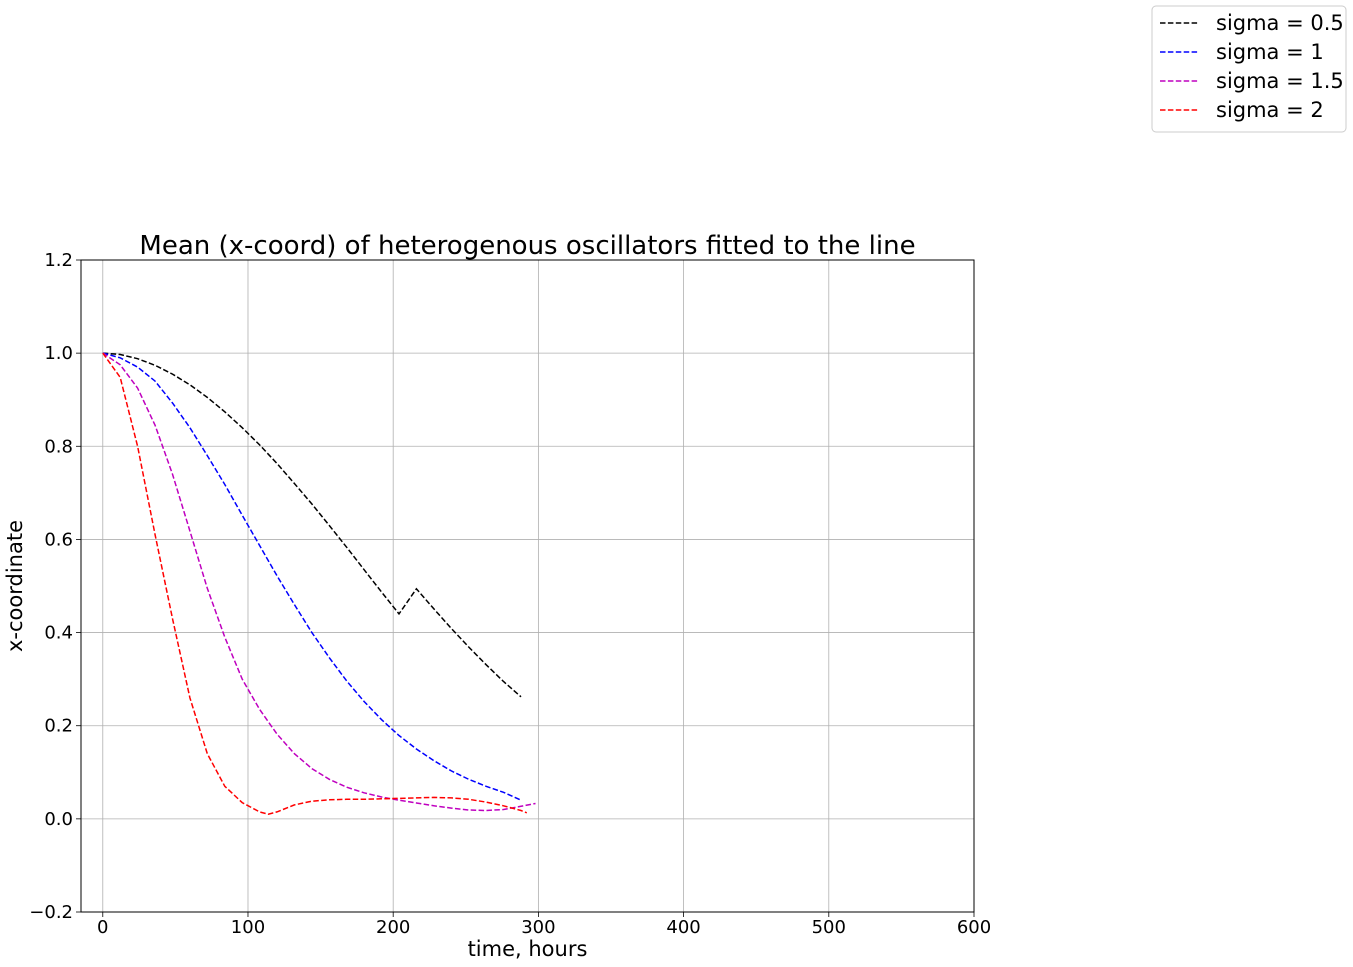 Image resolution: width=1353 pixels, height=967 pixels. What do you see at coordinates (58, 260) in the screenshot?
I see `y-tick-label: 1.2` at bounding box center [58, 260].